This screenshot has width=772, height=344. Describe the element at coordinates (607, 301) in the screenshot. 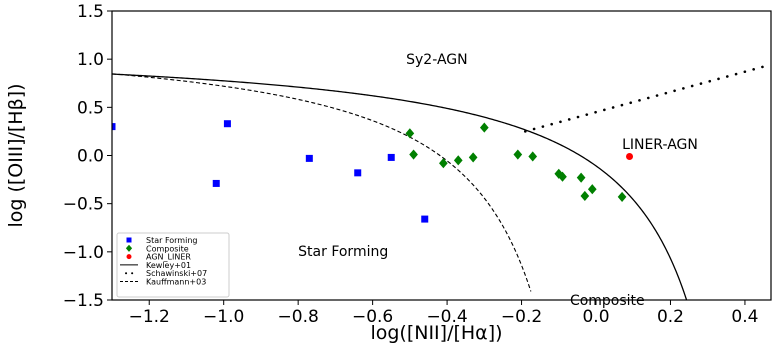

I see `region-label-composite: Composite` at that location.